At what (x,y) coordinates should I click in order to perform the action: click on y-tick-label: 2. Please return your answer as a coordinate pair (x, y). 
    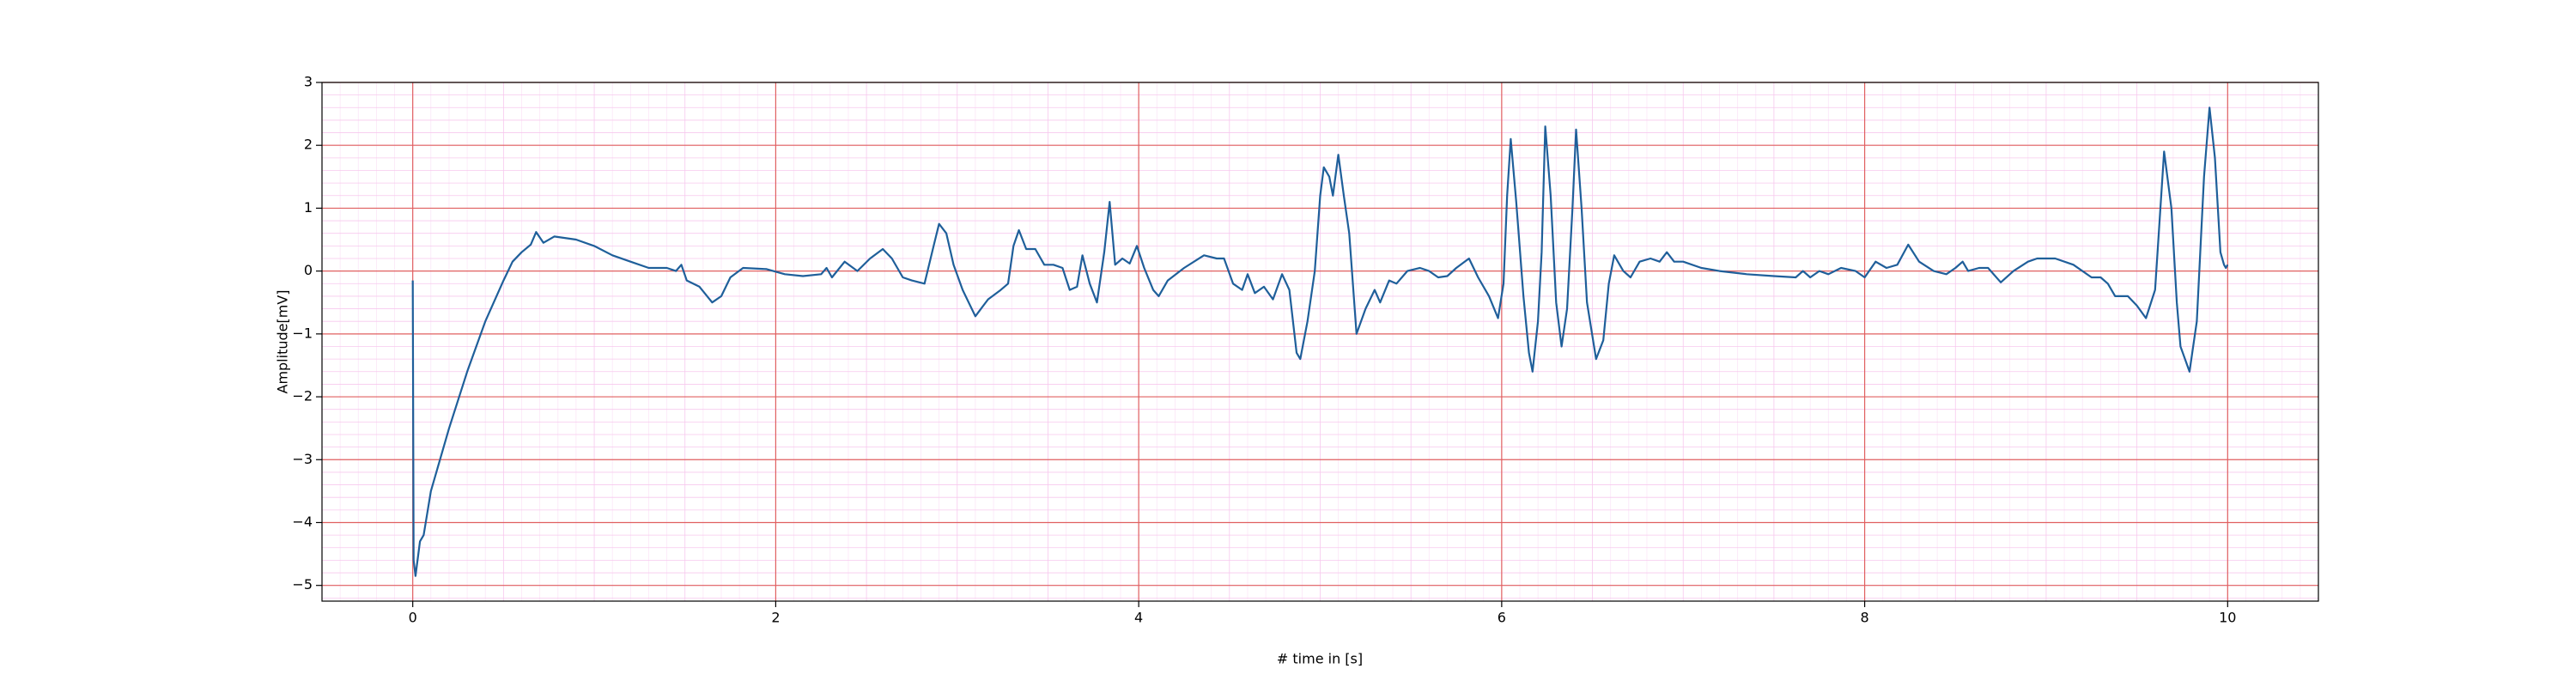
    Looking at the image, I should click on (308, 145).